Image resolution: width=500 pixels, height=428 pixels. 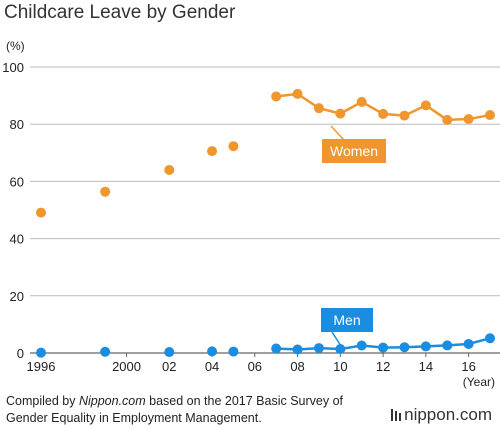 I want to click on y-tick-label: 40, so click(x=17, y=239).